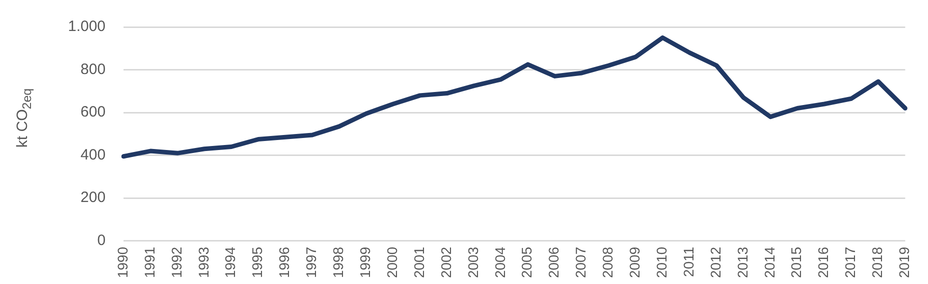  I want to click on x-tick-label: 2007, so click(580, 262).